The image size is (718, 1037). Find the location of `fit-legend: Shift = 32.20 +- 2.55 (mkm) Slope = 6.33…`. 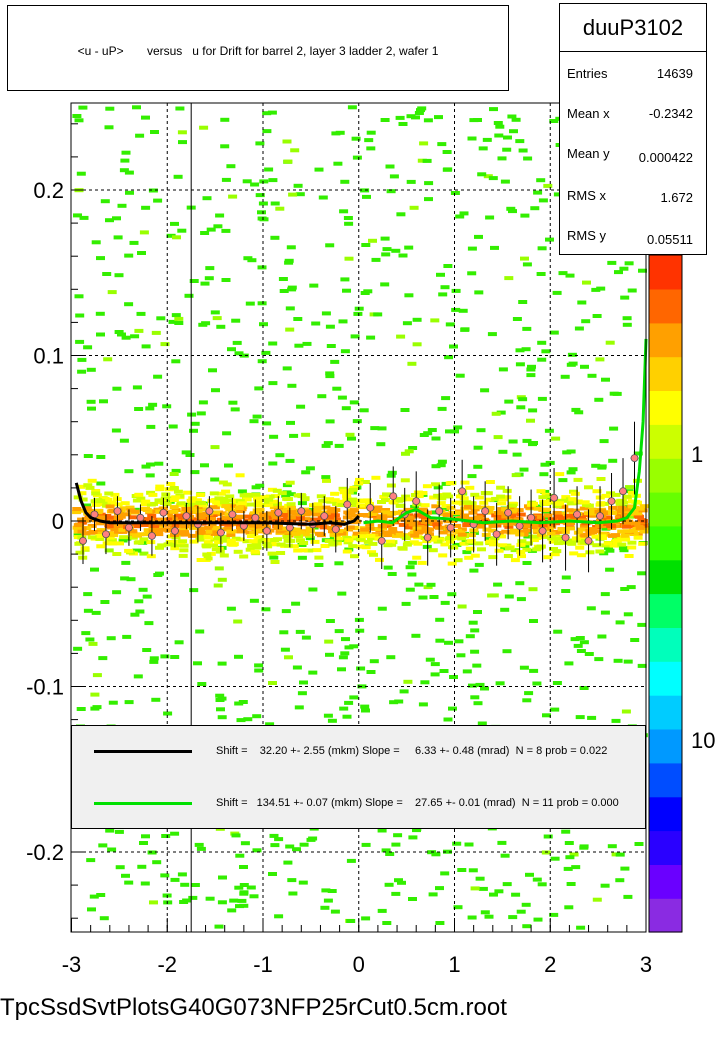

fit-legend: Shift = 32.20 +- 2.55 (mkm) Slope = 6.33… is located at coordinates (358, 777).